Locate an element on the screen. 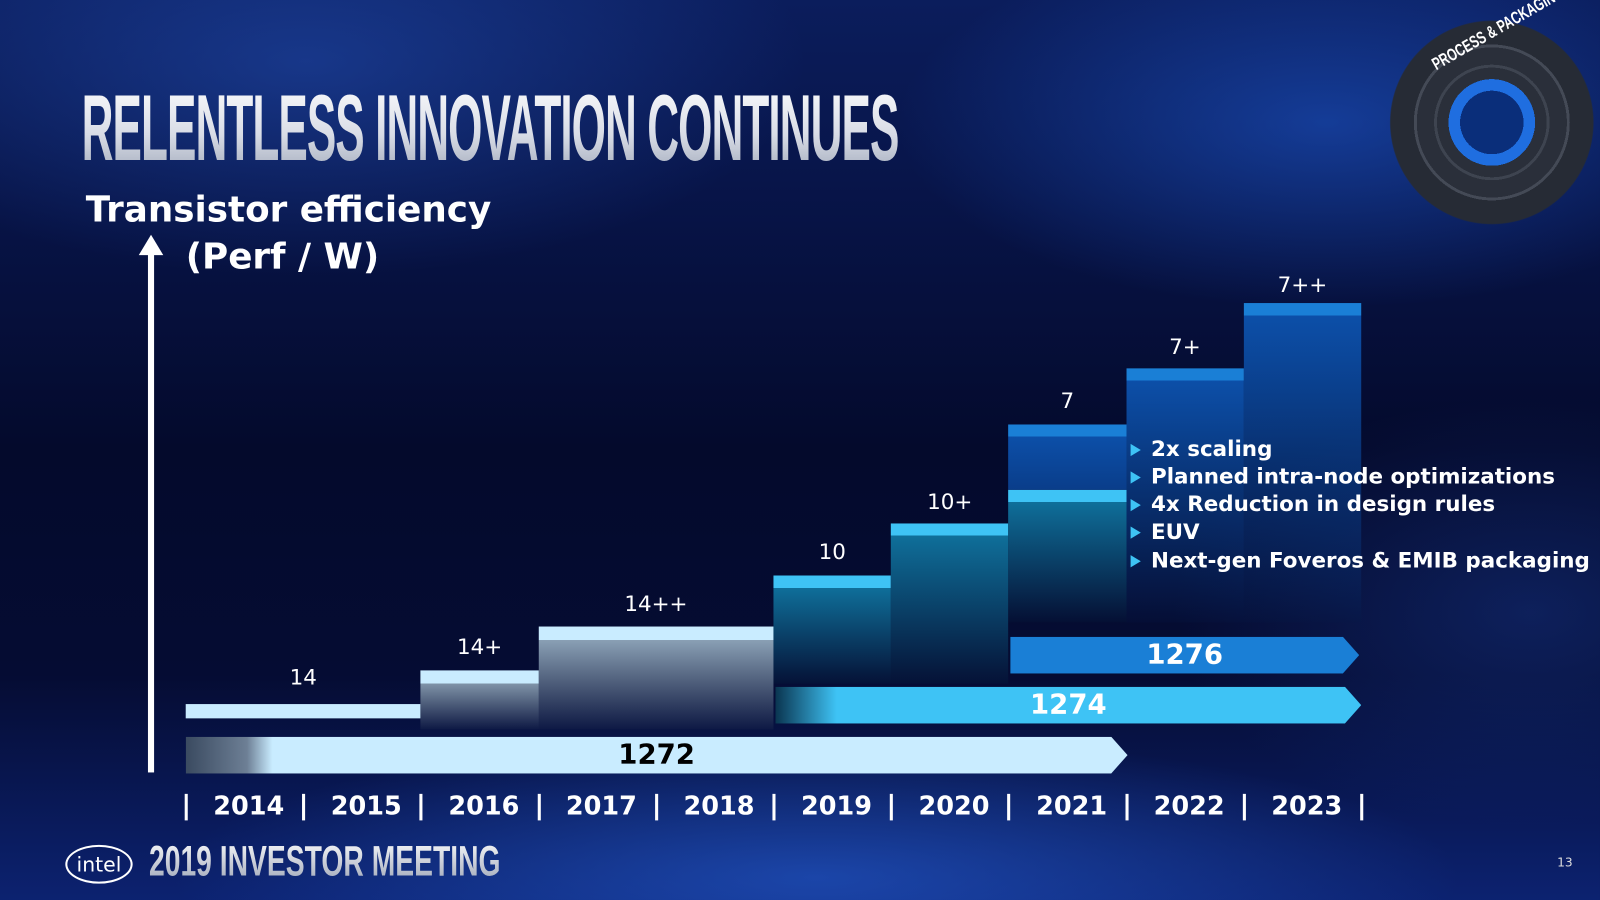  node-label: 14++ is located at coordinates (656, 604).